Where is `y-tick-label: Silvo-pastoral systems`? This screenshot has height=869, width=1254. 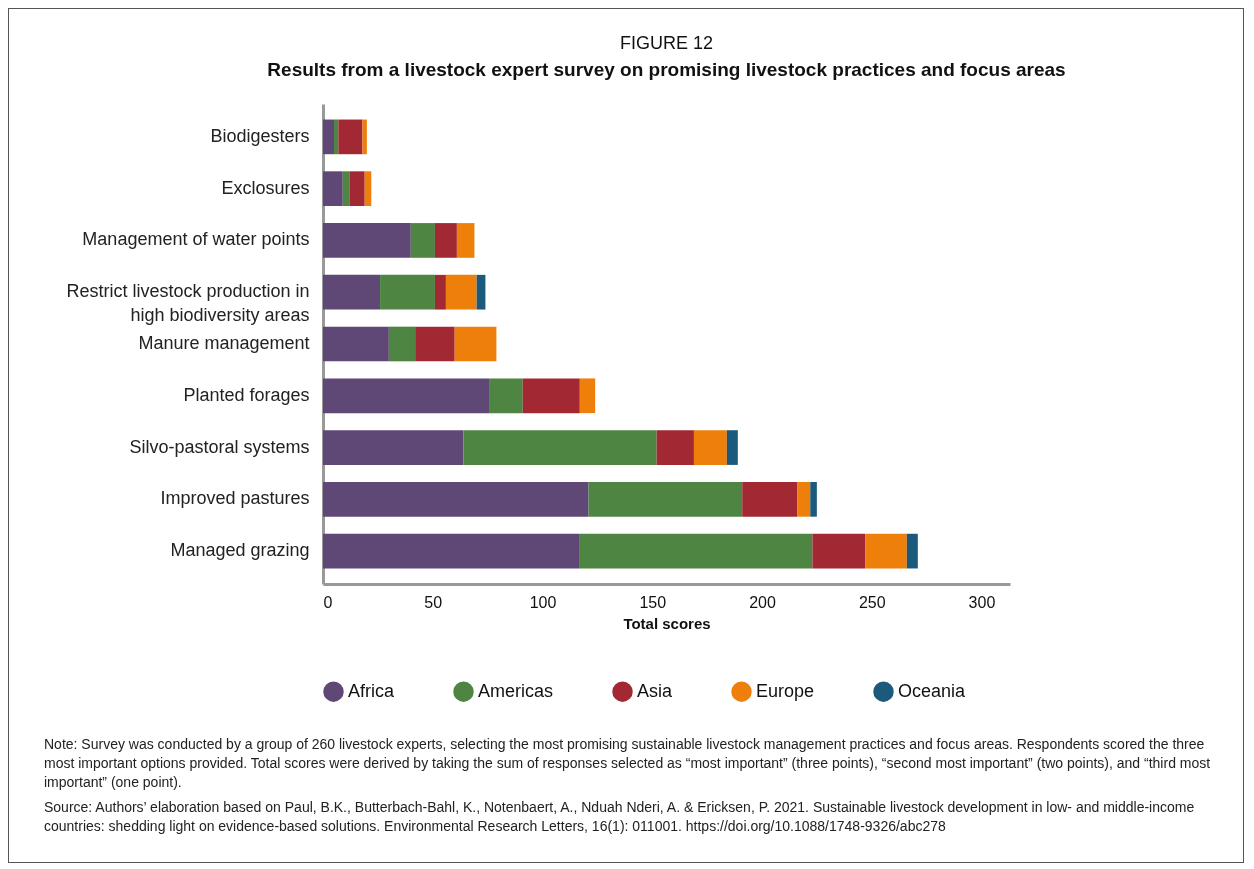 y-tick-label: Silvo-pastoral systems is located at coordinates (219, 446).